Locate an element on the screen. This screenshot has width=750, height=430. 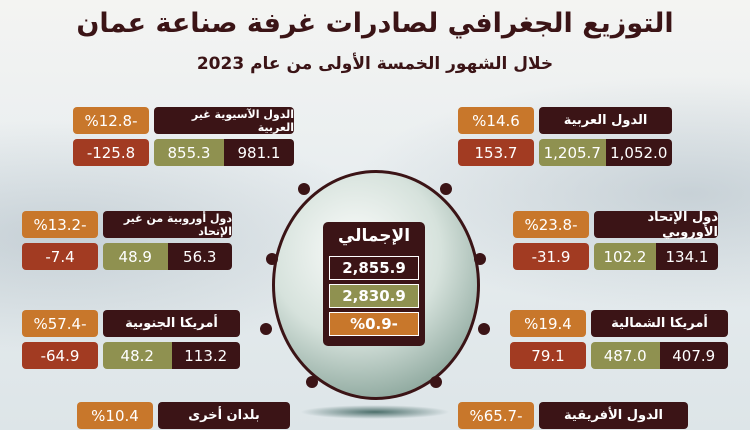
region-value-2: 48.2 is located at coordinates (137, 355).